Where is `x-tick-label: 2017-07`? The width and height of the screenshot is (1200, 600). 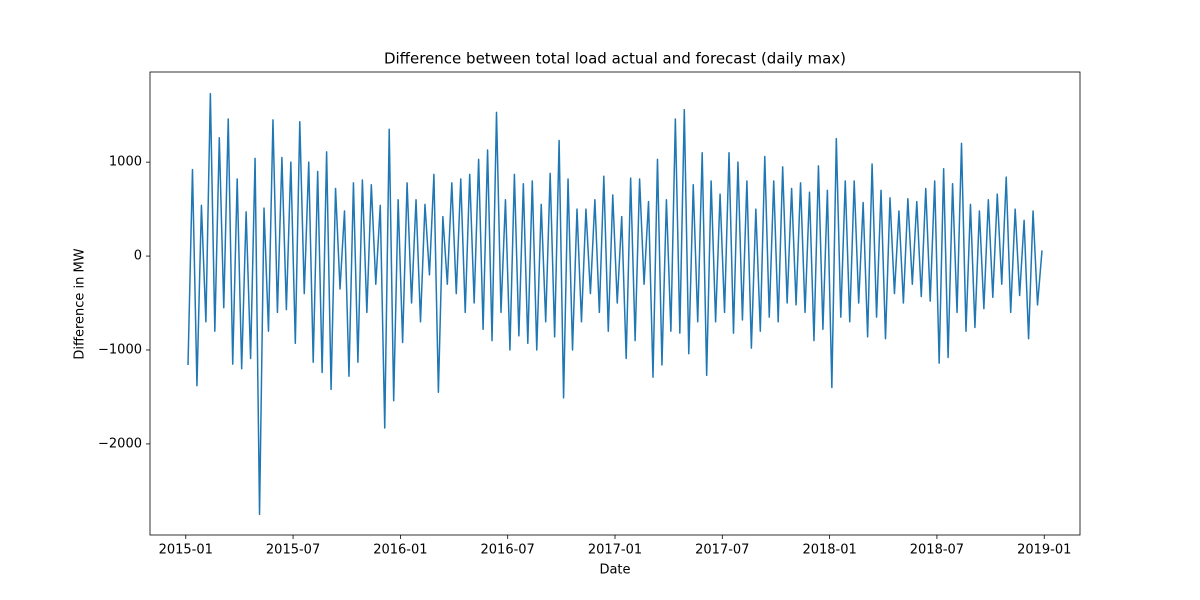
x-tick-label: 2017-07 is located at coordinates (722, 550).